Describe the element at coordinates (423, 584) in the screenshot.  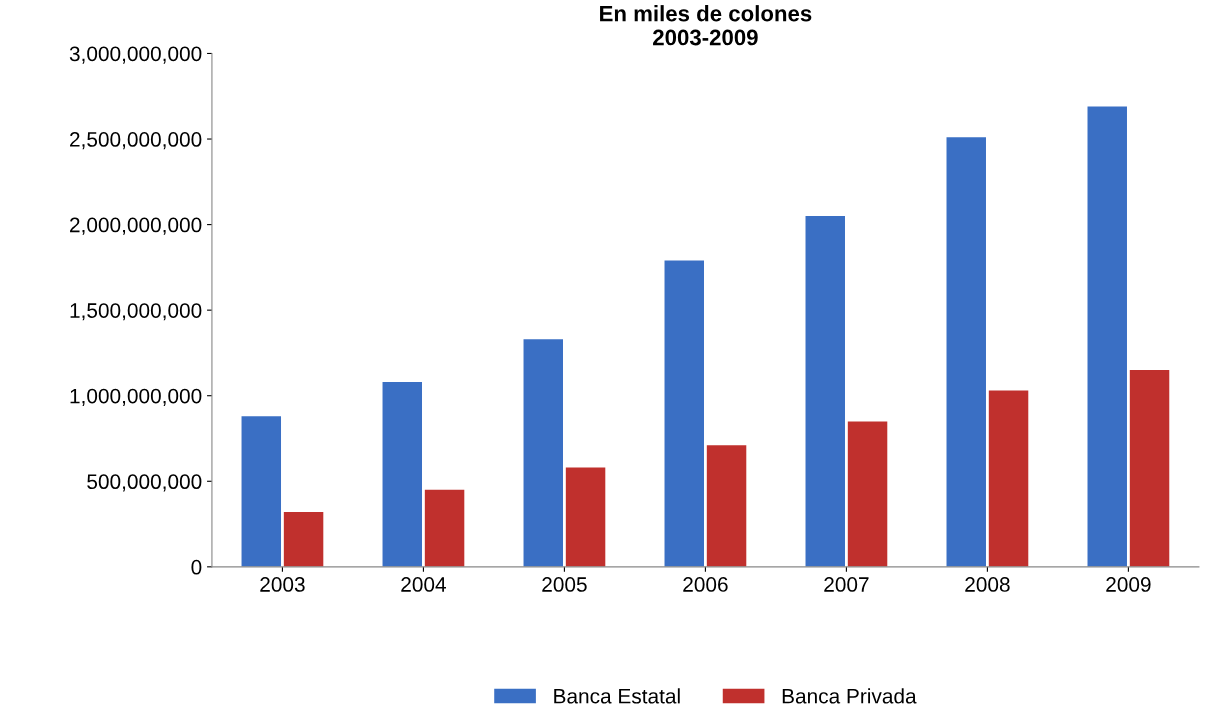
I see `x-tick-label: 2004` at that location.